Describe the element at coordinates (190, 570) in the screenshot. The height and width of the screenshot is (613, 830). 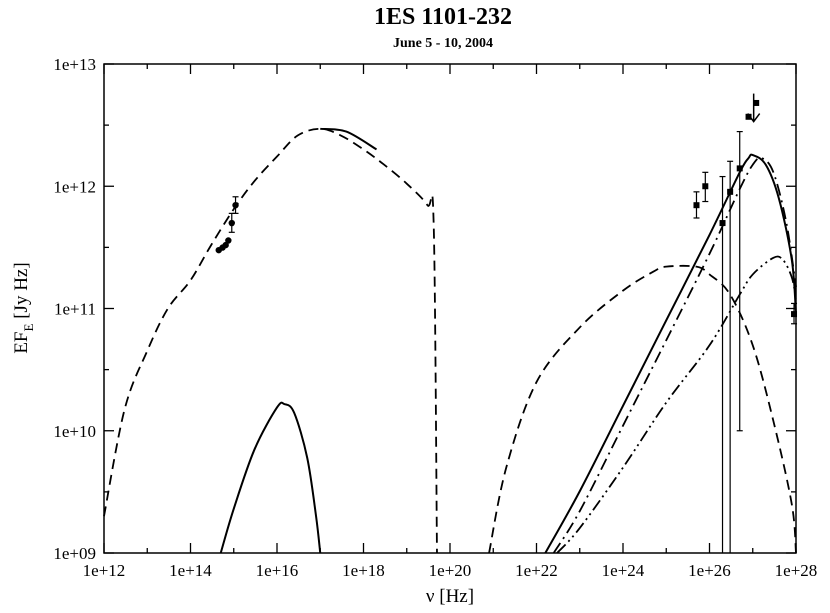
I see `x-tick-label: 1e+14` at that location.